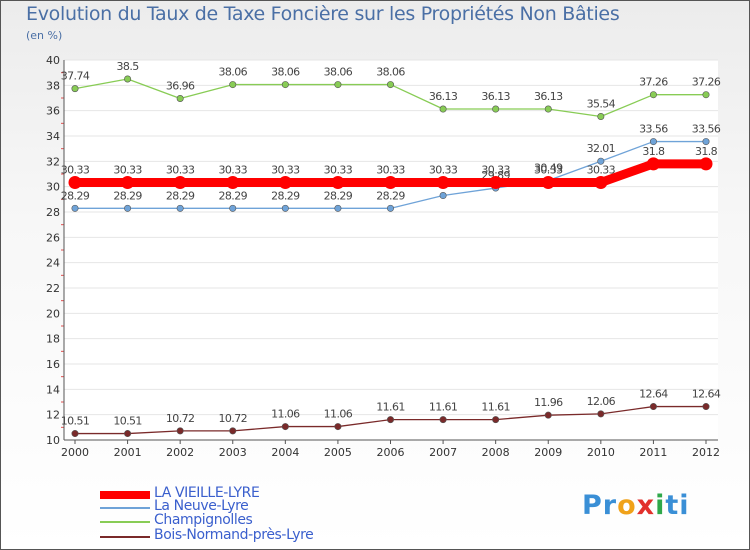 This screenshot has height=550, width=750. What do you see at coordinates (53, 85) in the screenshot?
I see `y-tick-label: 38` at bounding box center [53, 85].